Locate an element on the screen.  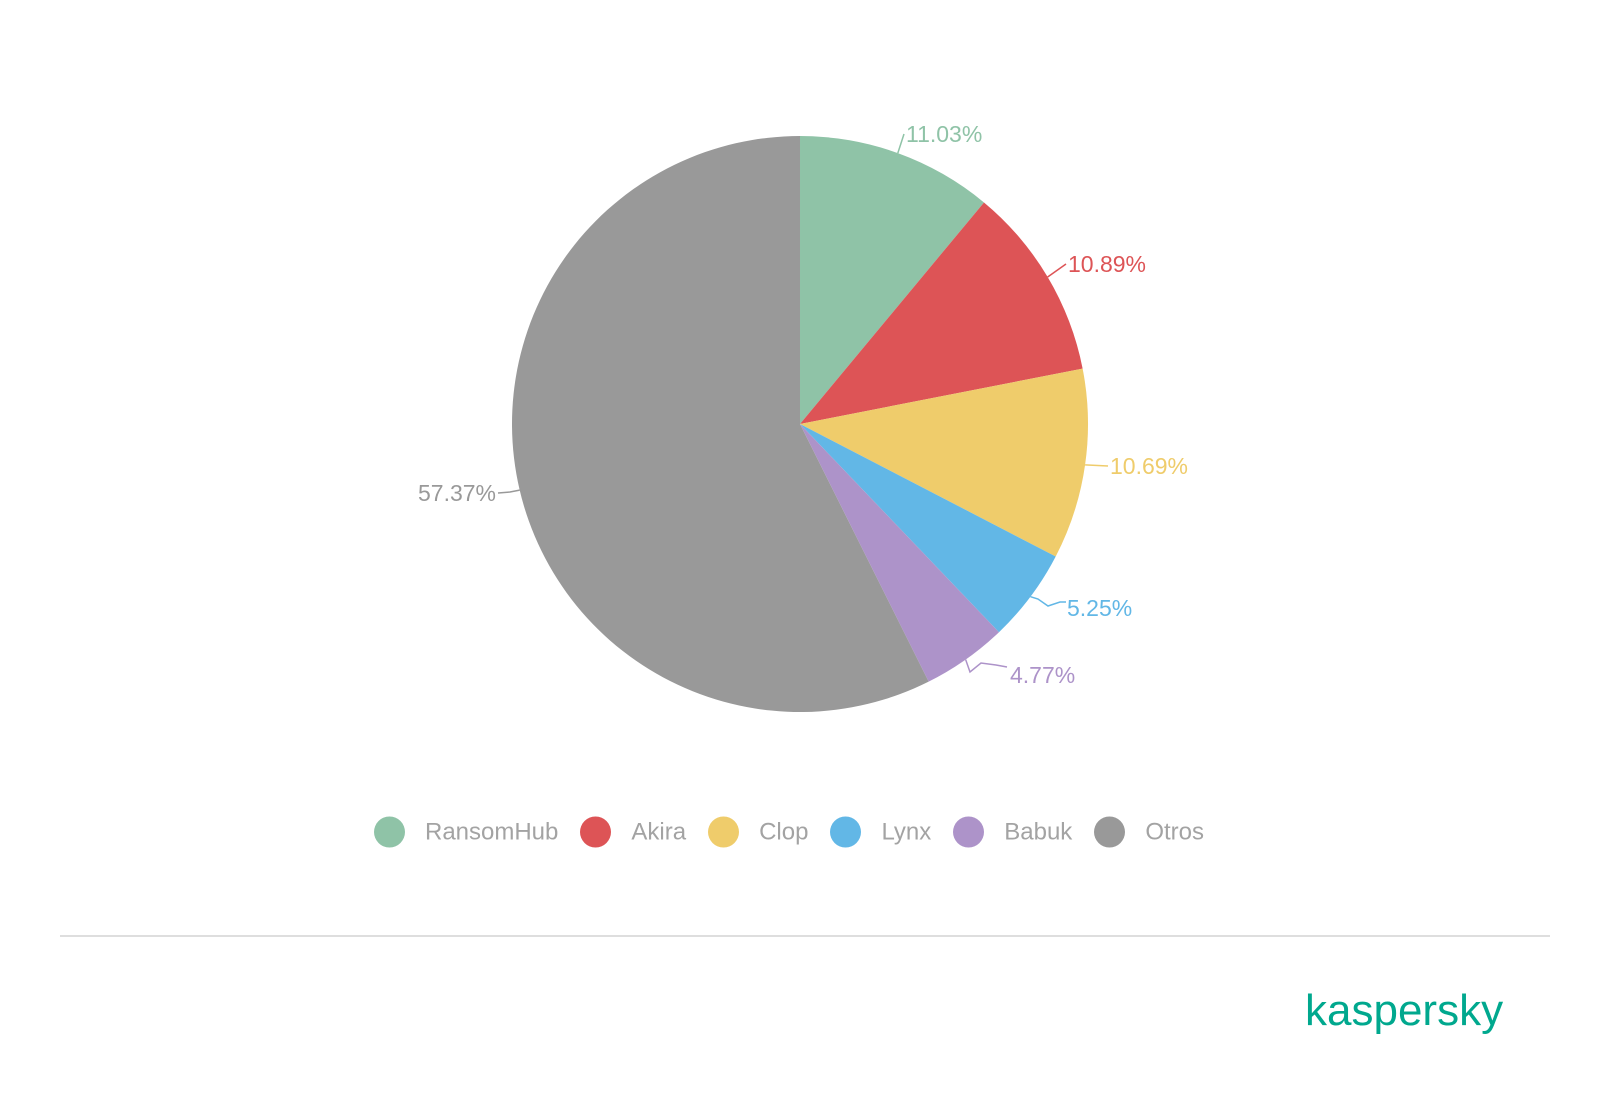
legend-swatch-akira is located at coordinates (596, 832).